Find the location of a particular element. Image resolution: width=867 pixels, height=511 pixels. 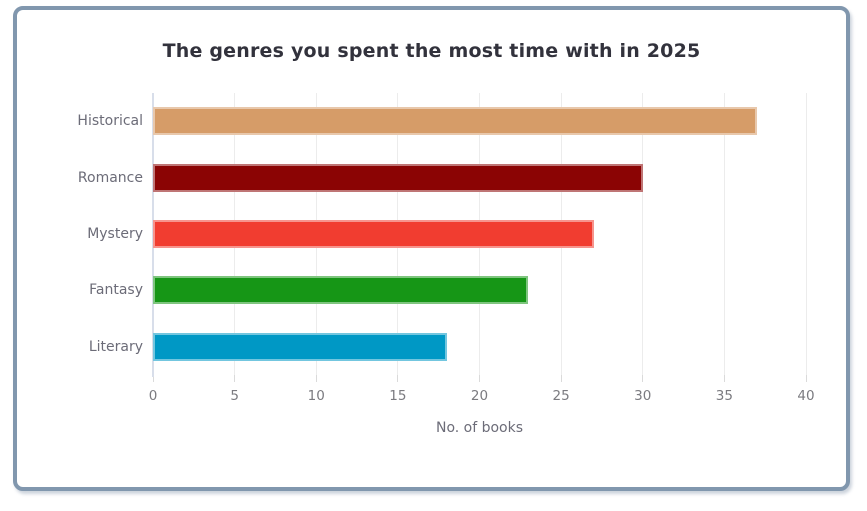

x-tick-label: 5 is located at coordinates (234, 396).